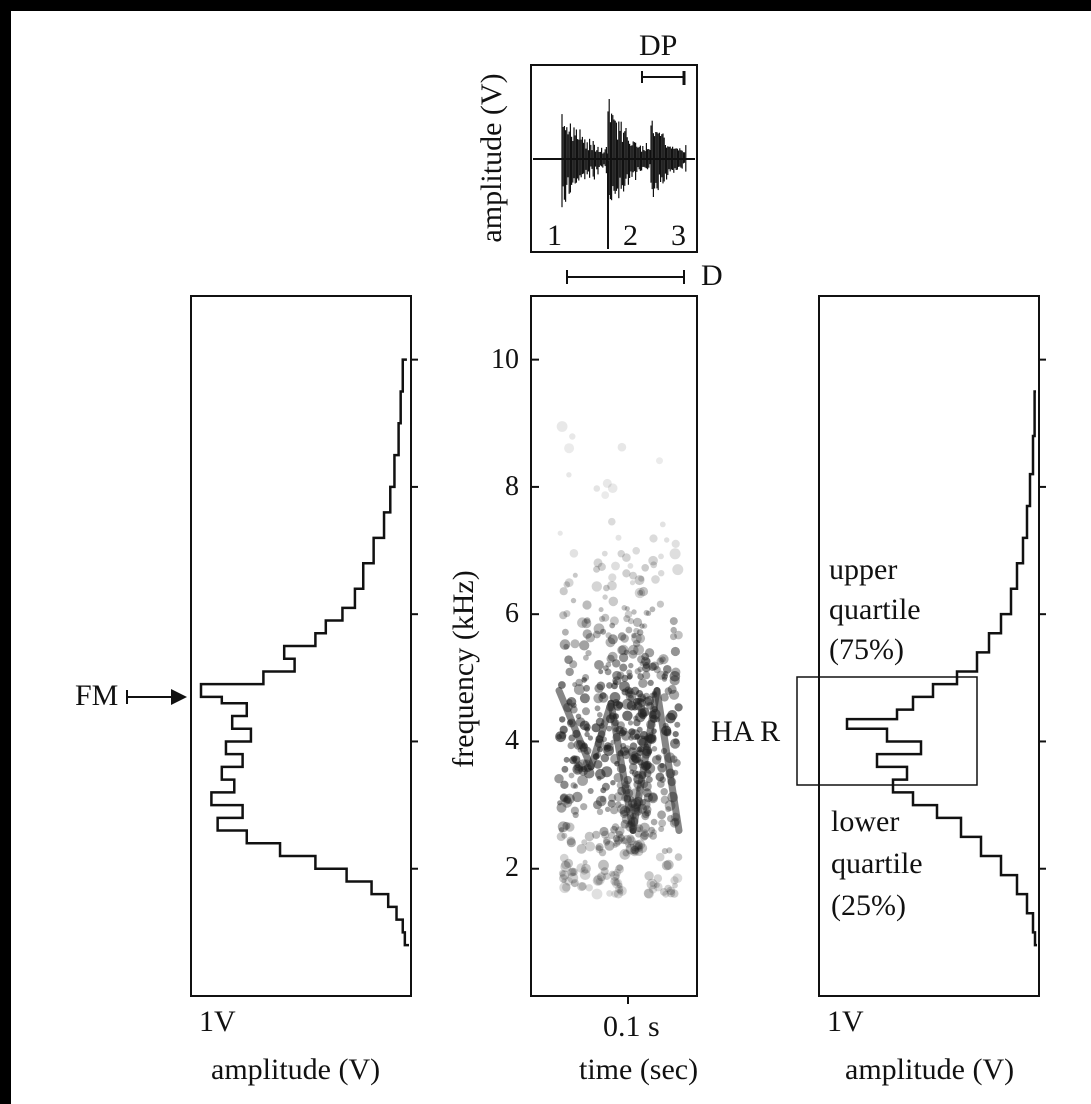 The image size is (1091, 1104). What do you see at coordinates (217, 1021) in the screenshot?
I see `left-x-tick-label: 1V` at bounding box center [217, 1021].